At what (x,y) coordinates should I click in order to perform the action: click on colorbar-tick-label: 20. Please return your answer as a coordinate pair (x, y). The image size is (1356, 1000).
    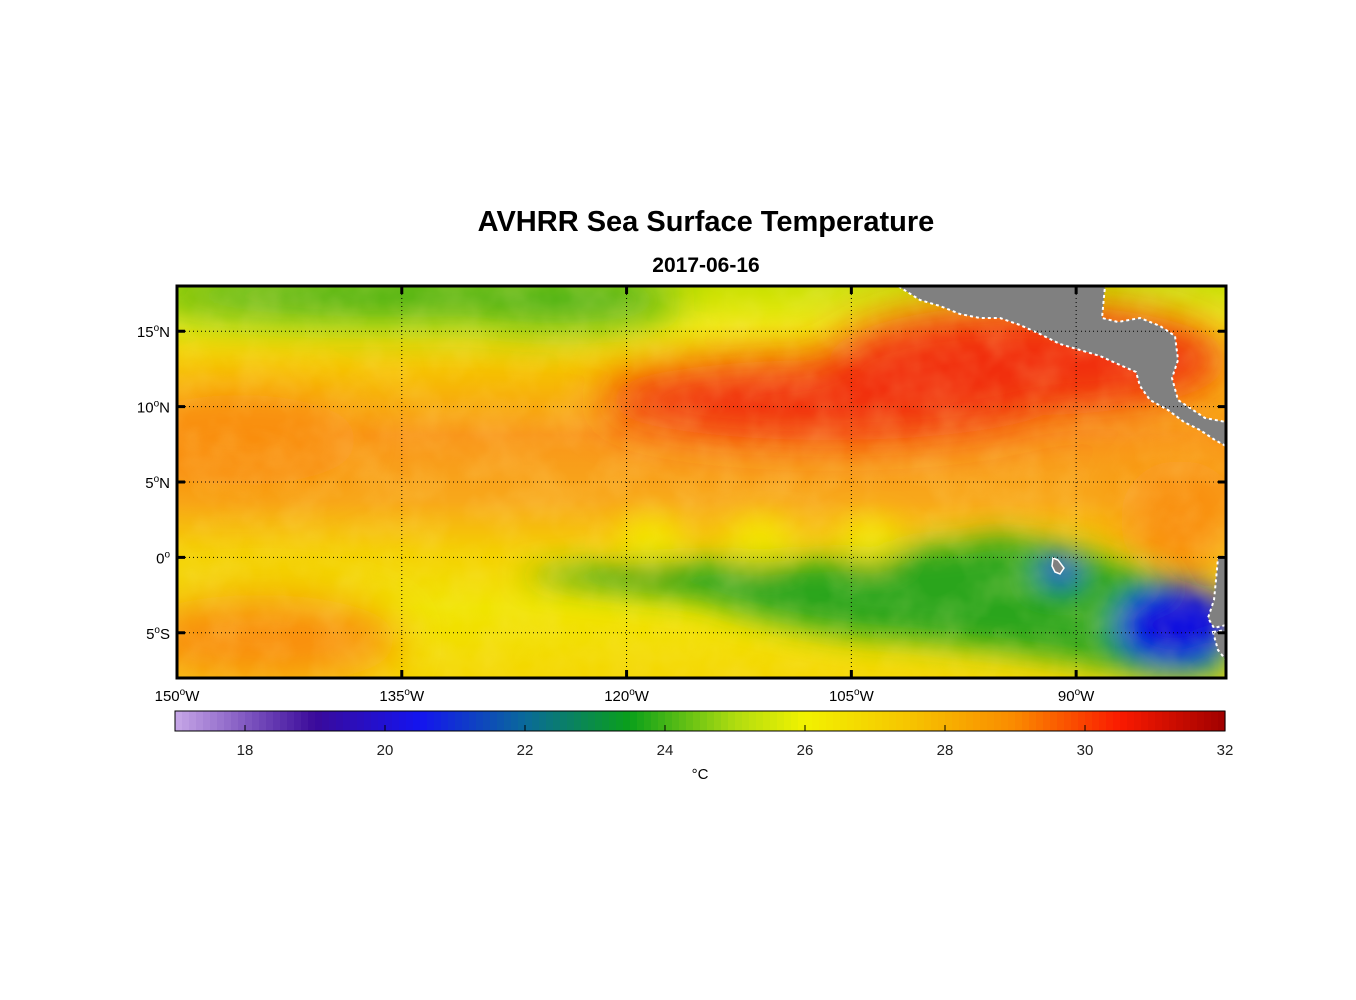
    Looking at the image, I should click on (385, 750).